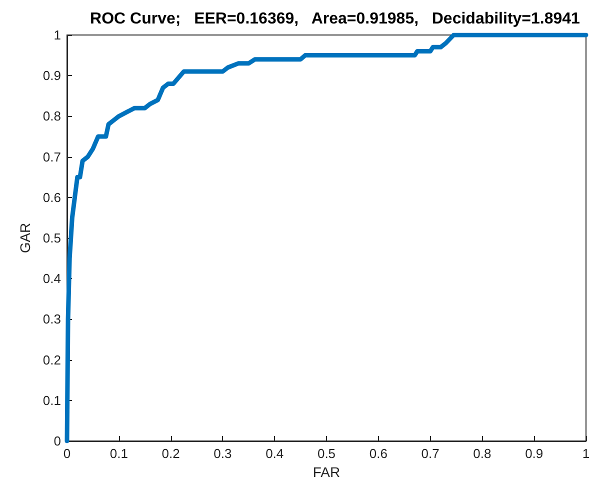 The width and height of the screenshot is (599, 493). What do you see at coordinates (119, 453) in the screenshot?
I see `x-tick-label: 0.1` at bounding box center [119, 453].